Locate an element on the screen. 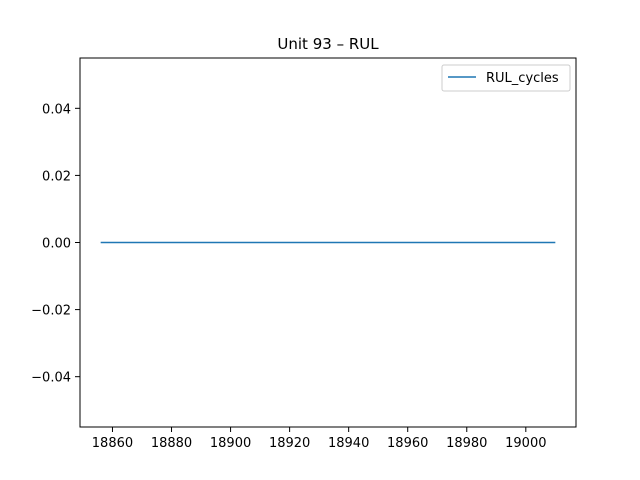 This screenshot has width=640, height=480. x-tick-label-6: 18980 is located at coordinates (466, 443).